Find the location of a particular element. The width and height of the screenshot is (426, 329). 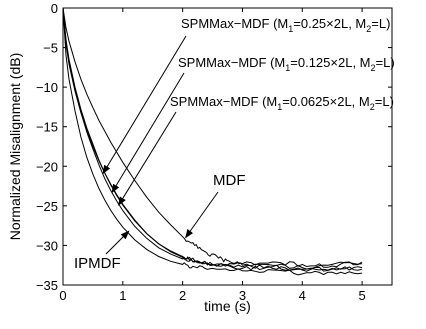

x-tick-label: 4 is located at coordinates (302, 295).